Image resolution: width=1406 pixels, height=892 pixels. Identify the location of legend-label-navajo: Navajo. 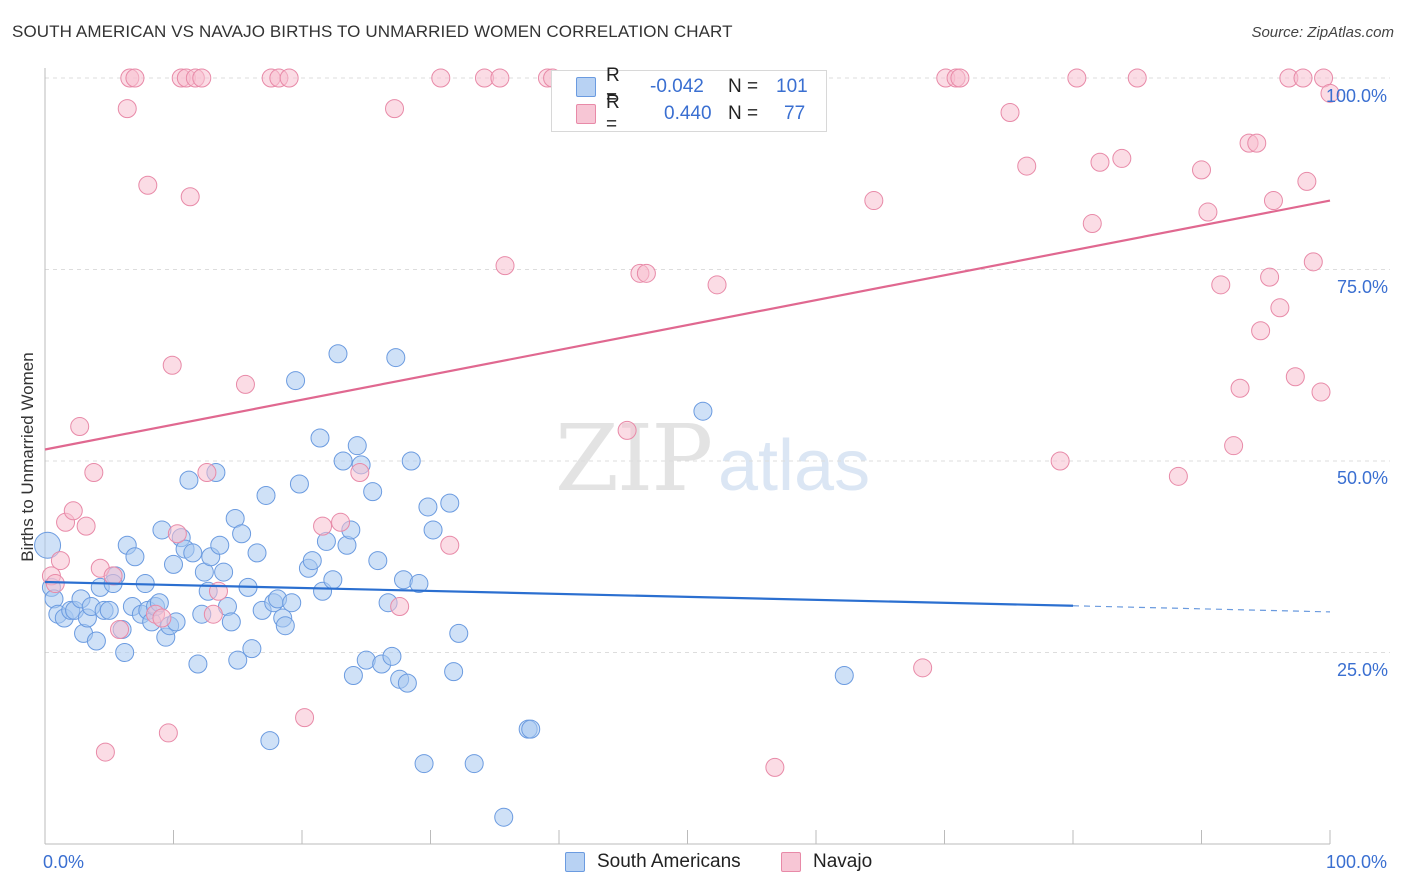
(843, 861).